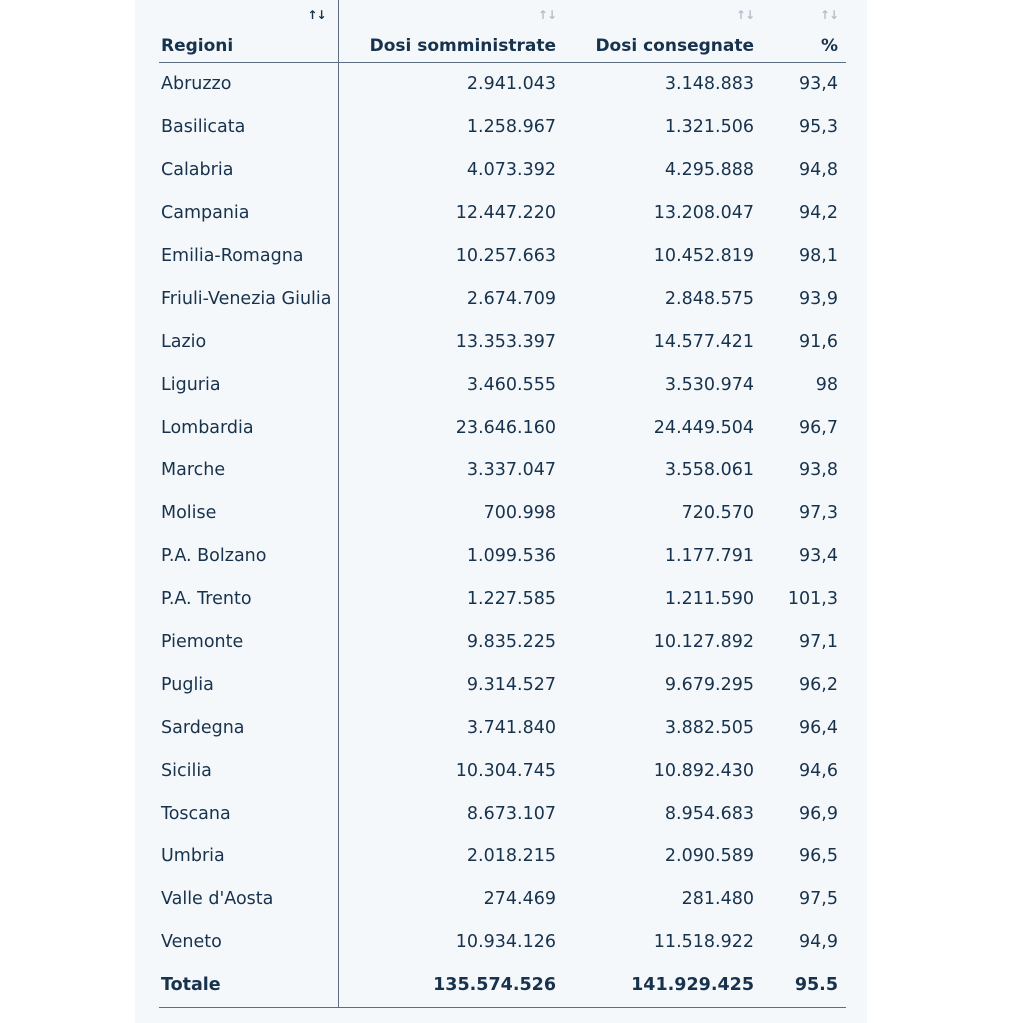 This screenshot has height=1023, width=1020. What do you see at coordinates (804, 985) in the screenshot?
I see `total-percent: 95.5` at bounding box center [804, 985].